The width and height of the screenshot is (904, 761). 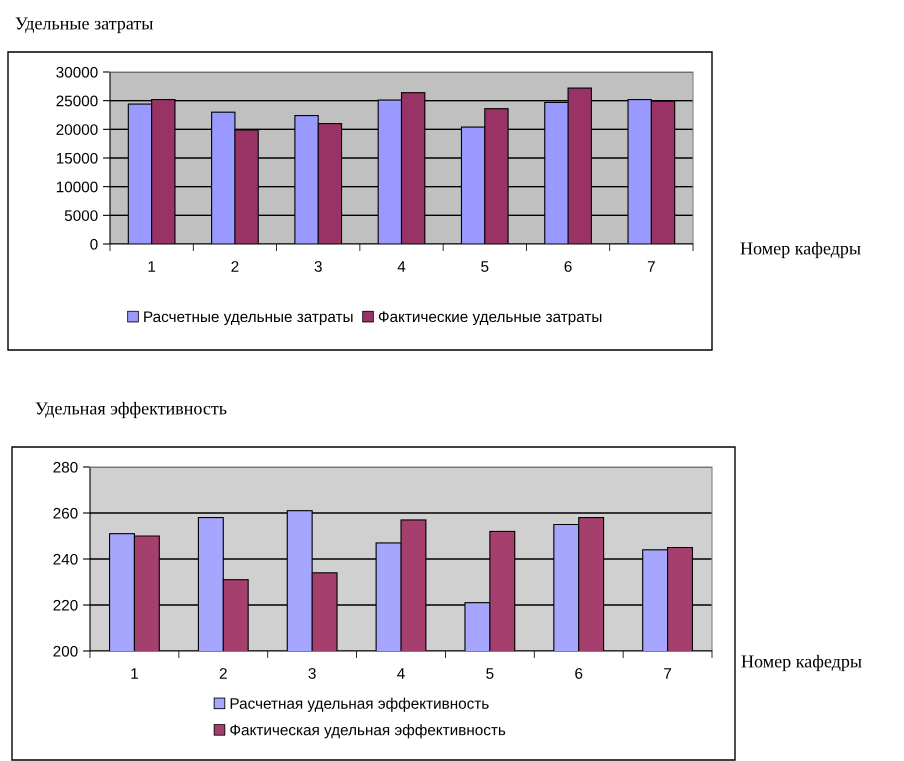 I want to click on y-tick-label: 220, so click(x=65, y=605).